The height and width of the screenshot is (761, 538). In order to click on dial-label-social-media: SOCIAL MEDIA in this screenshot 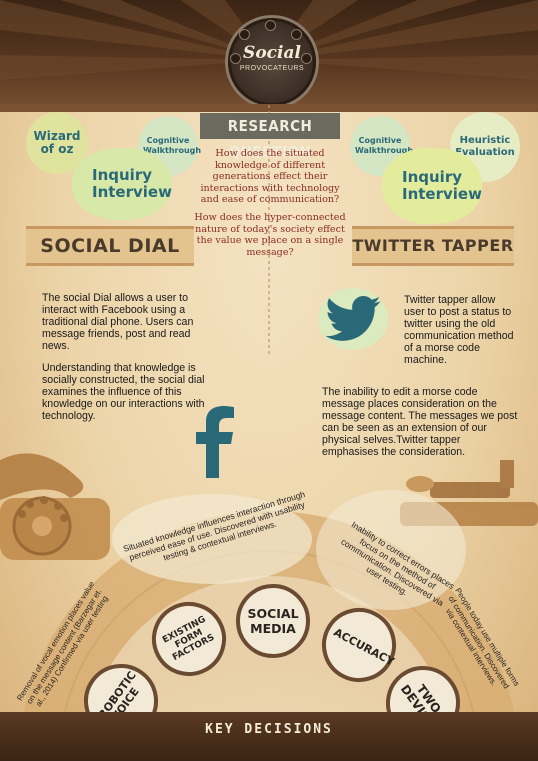, I will do `click(273, 621)`.